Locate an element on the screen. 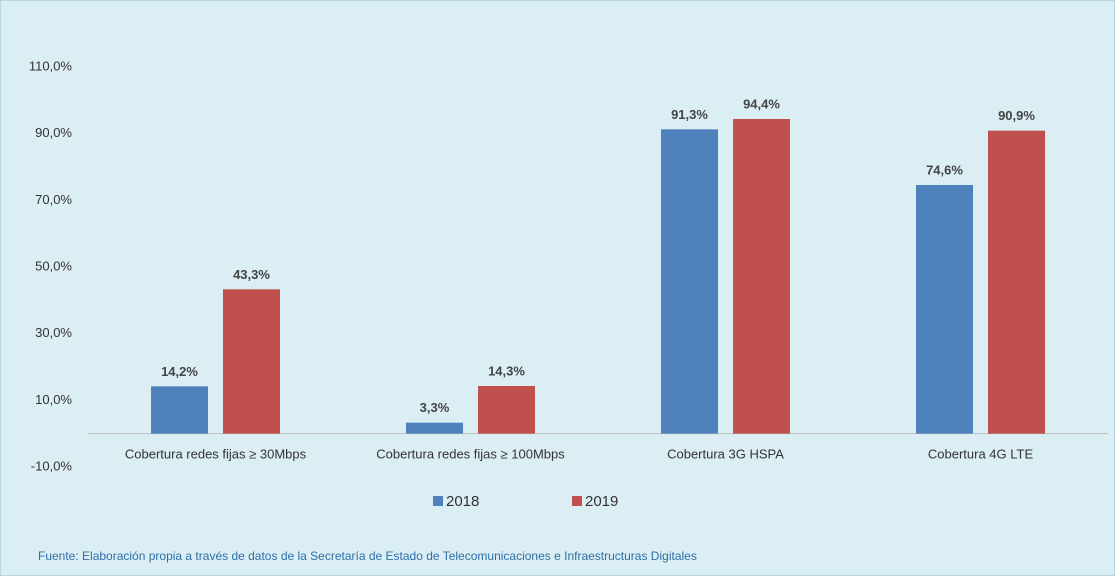  legend-label: 2018 is located at coordinates (462, 501).